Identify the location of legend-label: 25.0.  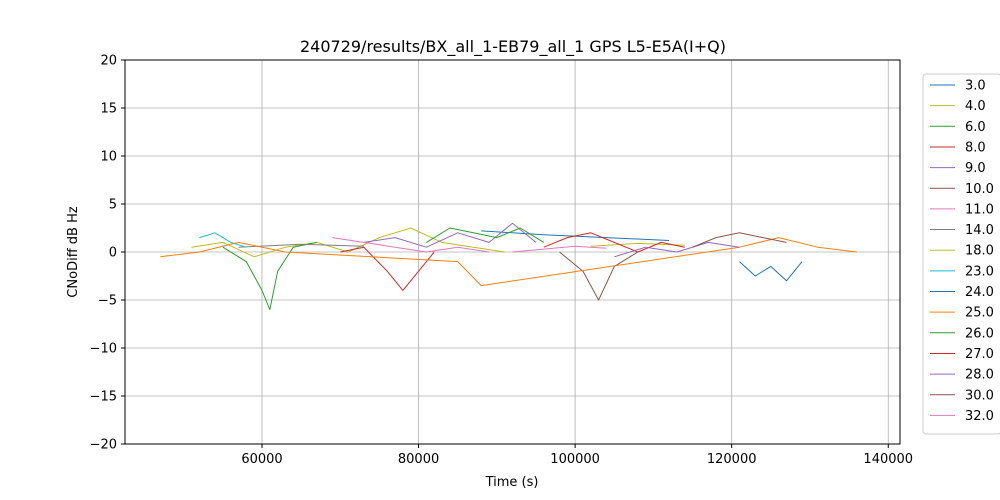
(979, 313).